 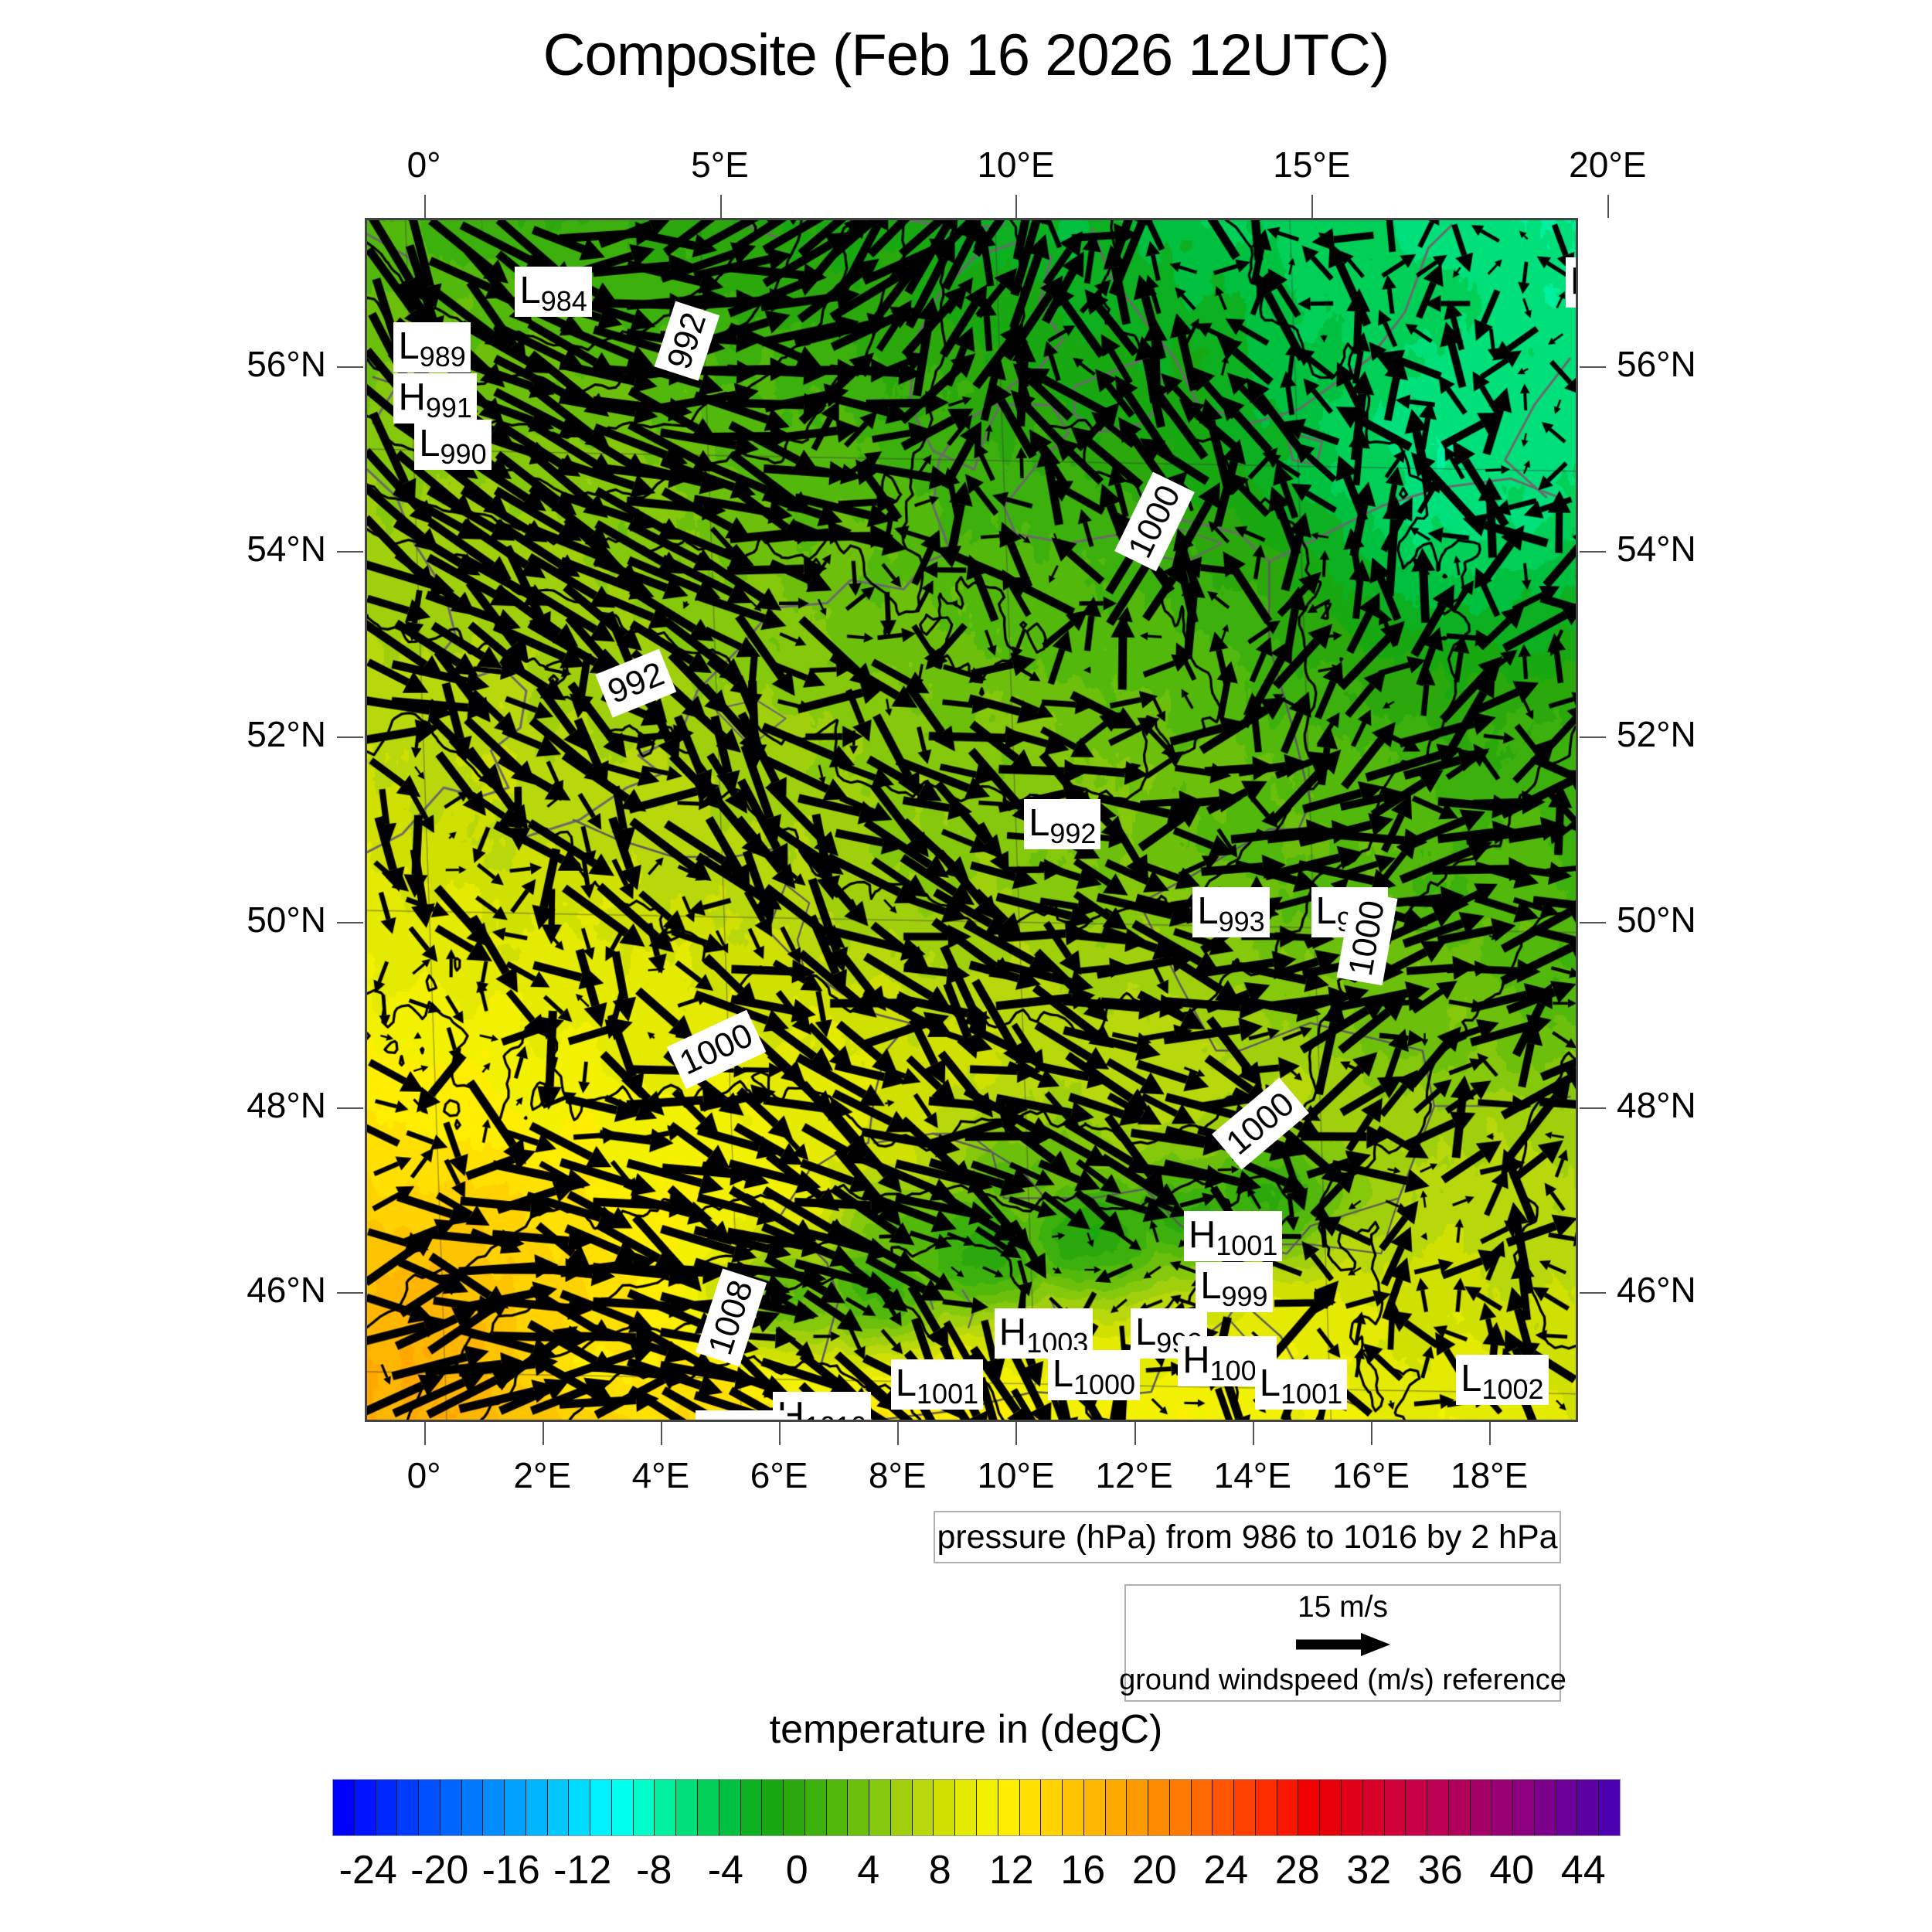 I want to click on wind-reference-legend: 15 m/s ground windspeed (m/s) reference, so click(x=1342, y=1643).